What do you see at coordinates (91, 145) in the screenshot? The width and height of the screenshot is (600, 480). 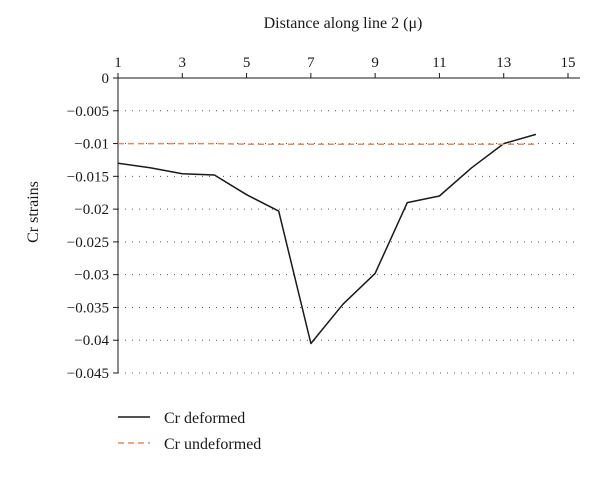 I see `y-tick-label-2: −0.01` at bounding box center [91, 145].